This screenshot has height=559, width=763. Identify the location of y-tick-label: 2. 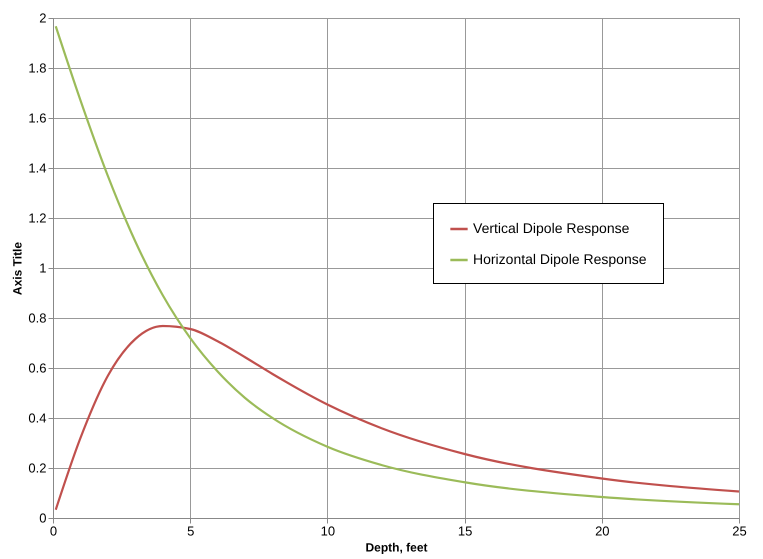
(42, 18).